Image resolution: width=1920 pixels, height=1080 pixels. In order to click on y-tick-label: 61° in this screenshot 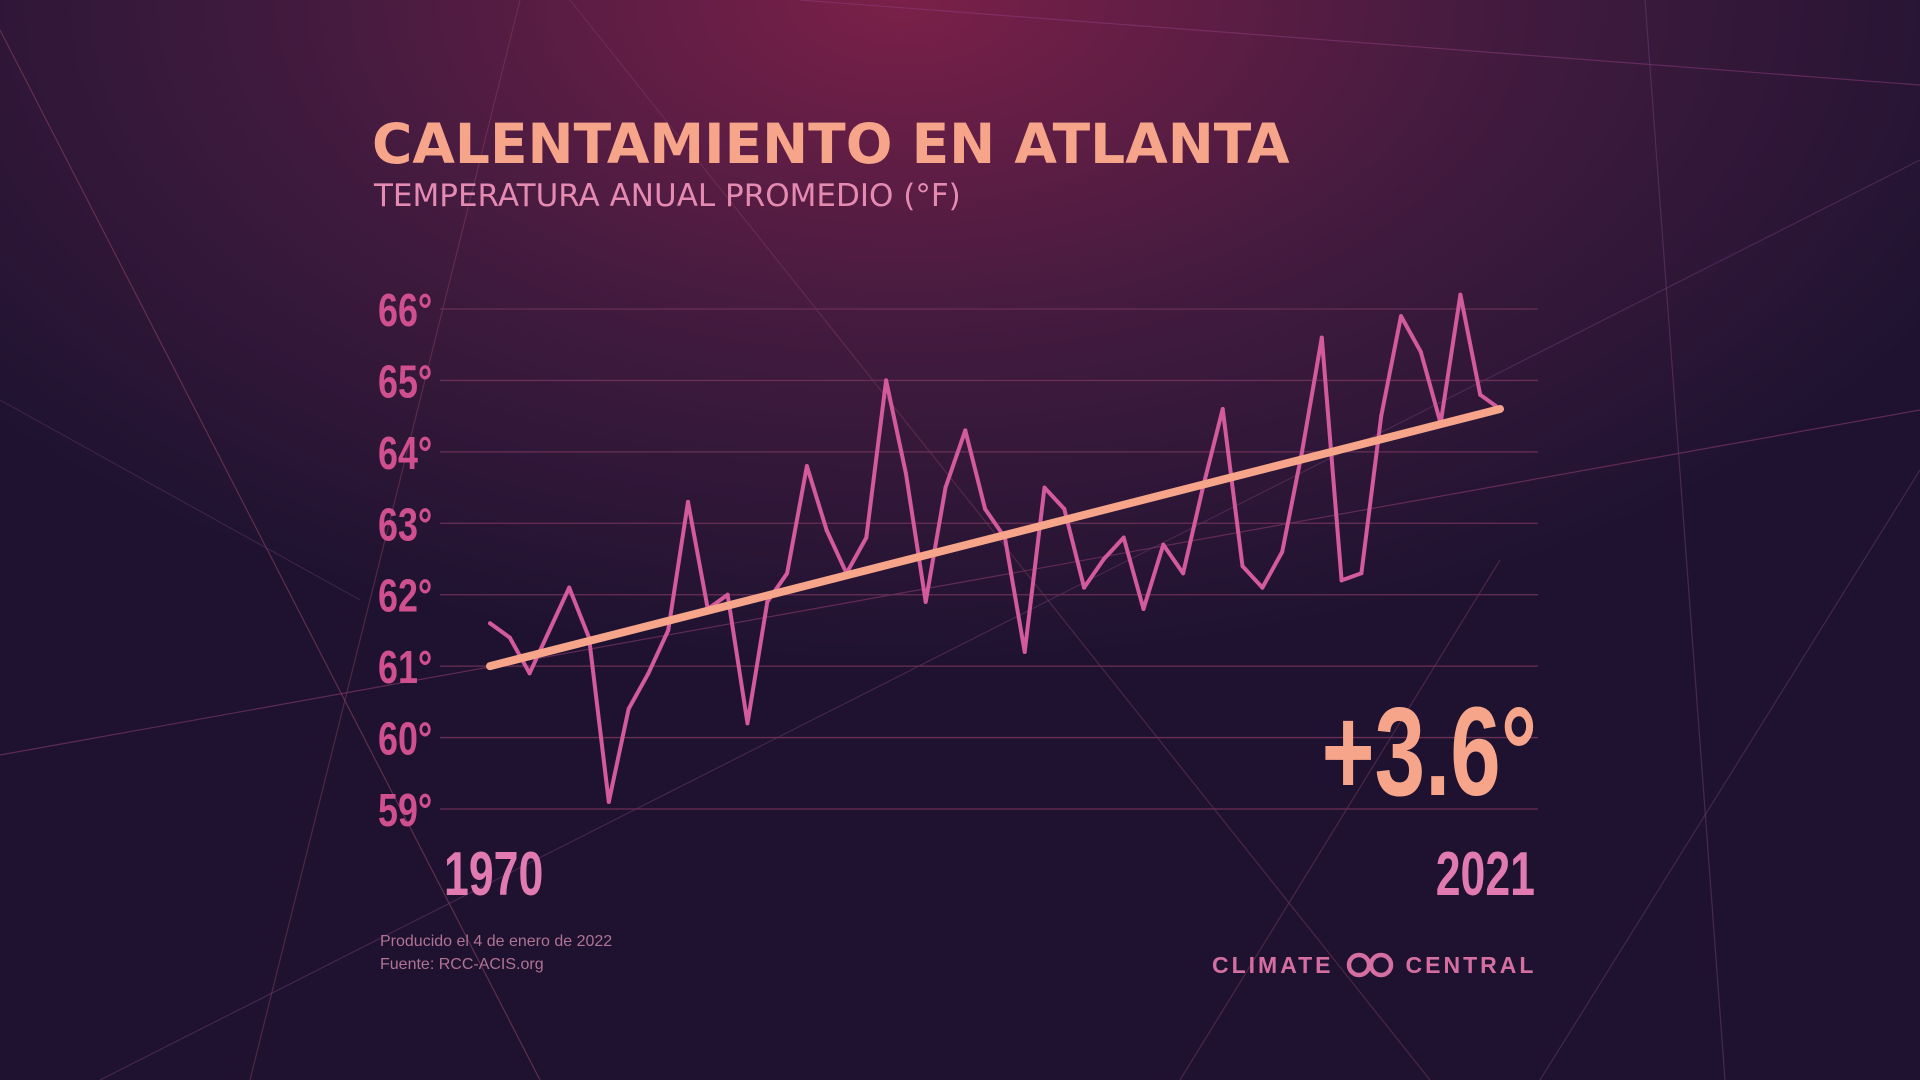, I will do `click(405, 667)`.